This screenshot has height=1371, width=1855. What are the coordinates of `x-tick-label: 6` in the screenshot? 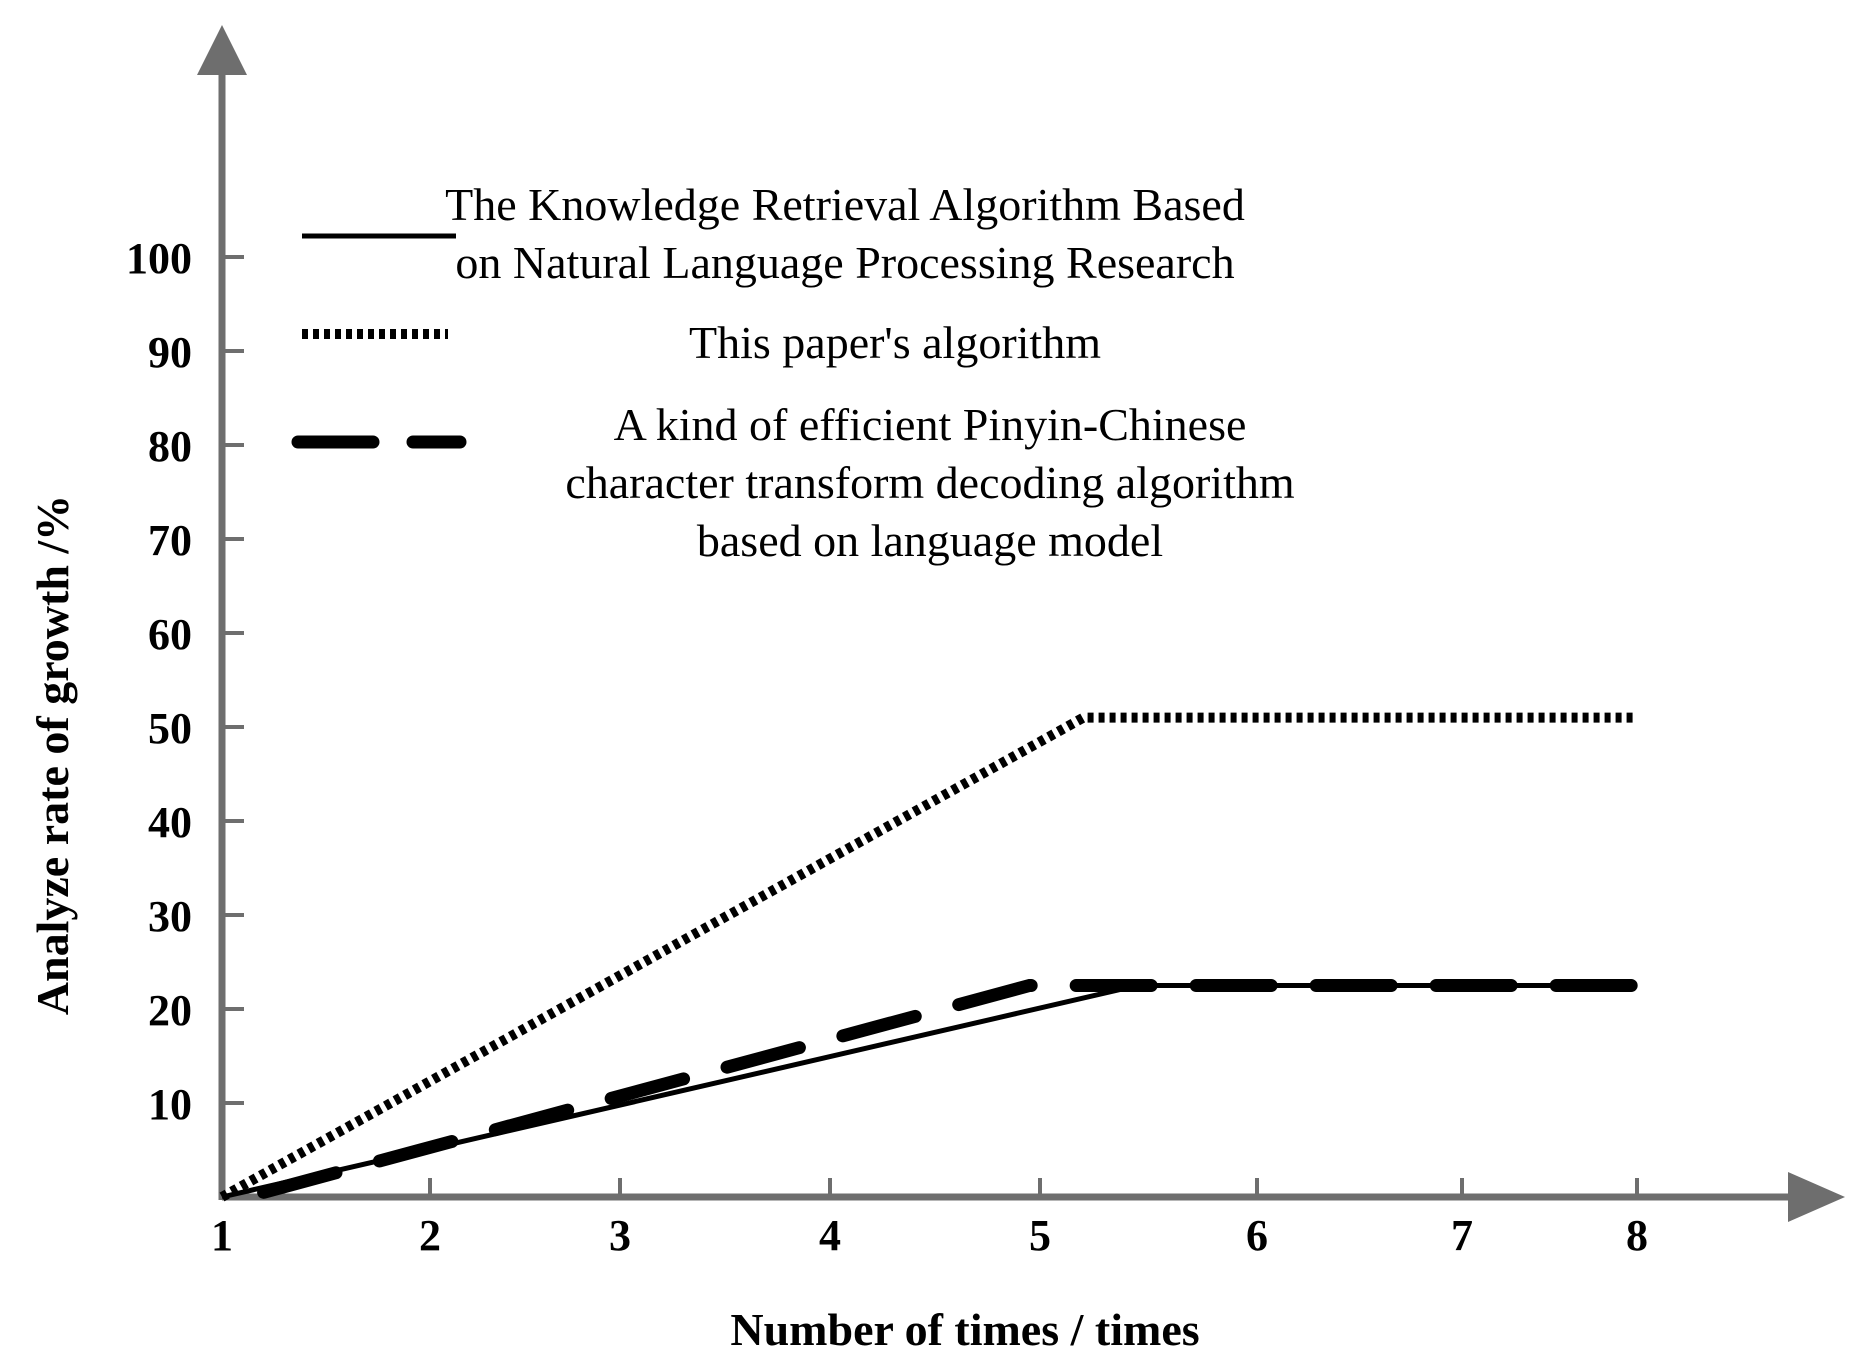 It's located at (1257, 1235).